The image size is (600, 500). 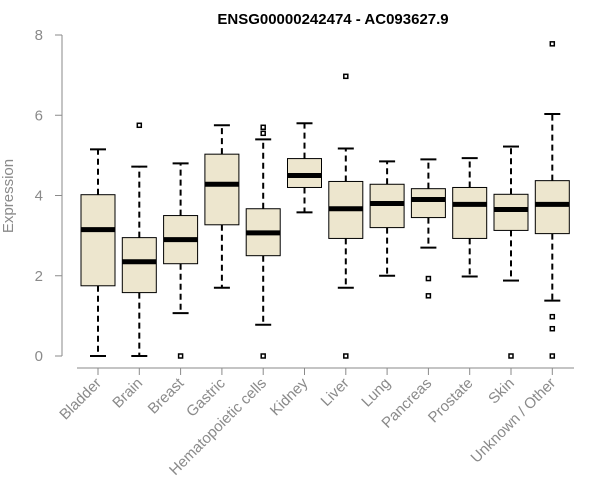 I want to click on x-tick-label: Liver, so click(x=335, y=392).